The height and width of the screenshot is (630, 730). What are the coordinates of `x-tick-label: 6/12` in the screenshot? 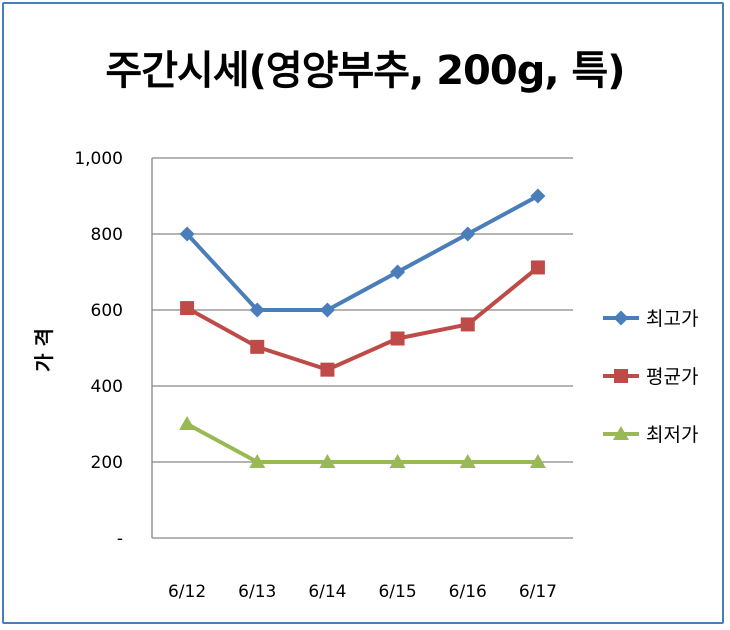 It's located at (187, 592).